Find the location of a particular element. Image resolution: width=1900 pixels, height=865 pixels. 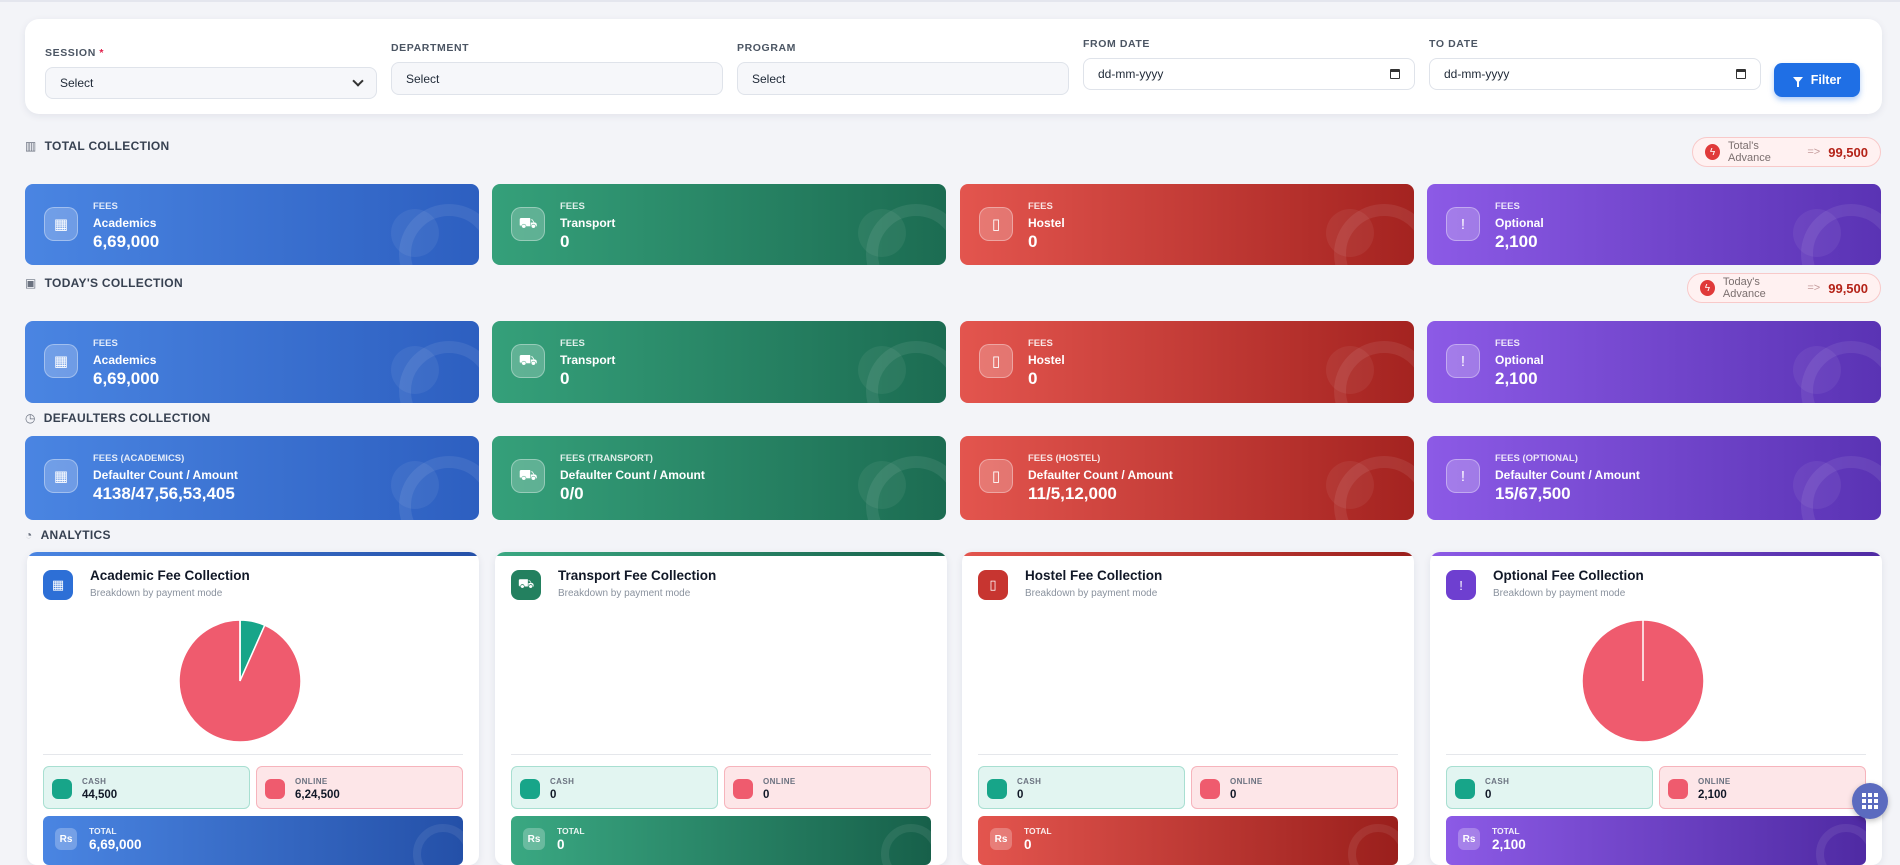

today-card-transport: ⛟ FEES Transport 0 is located at coordinates (719, 362).